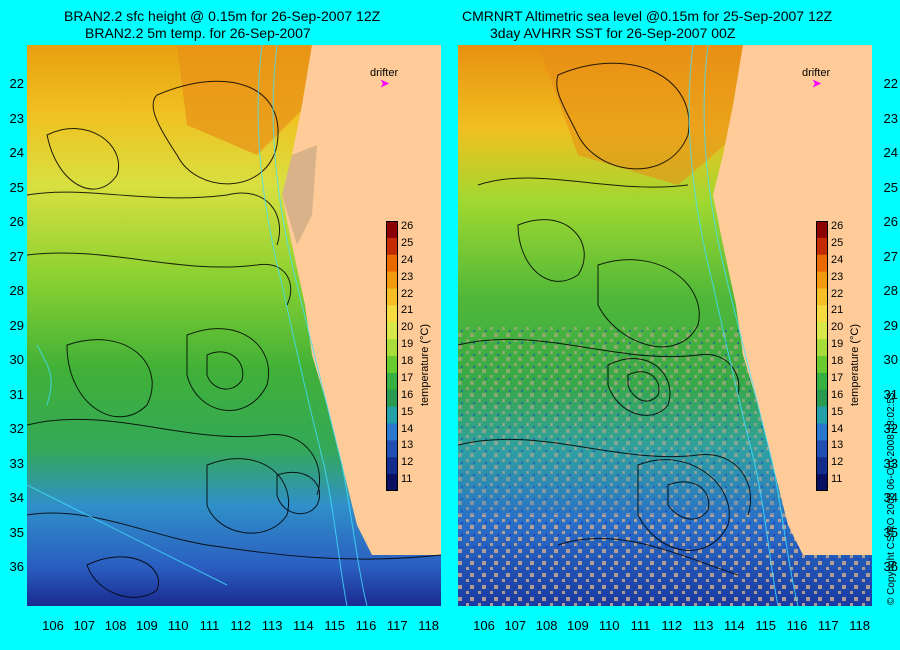 This screenshot has width=900, height=650. Describe the element at coordinates (407, 344) in the screenshot. I see `left-colorbar-tick: 19` at that location.